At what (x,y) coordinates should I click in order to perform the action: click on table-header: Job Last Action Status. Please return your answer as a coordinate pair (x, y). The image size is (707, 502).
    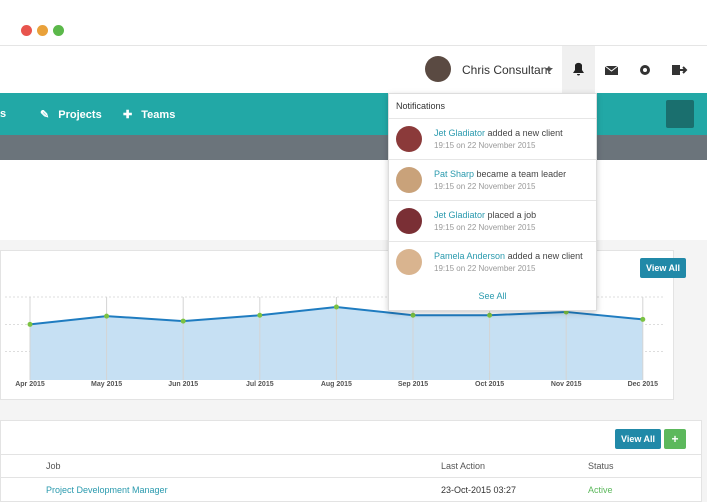
    Looking at the image, I should click on (351, 466).